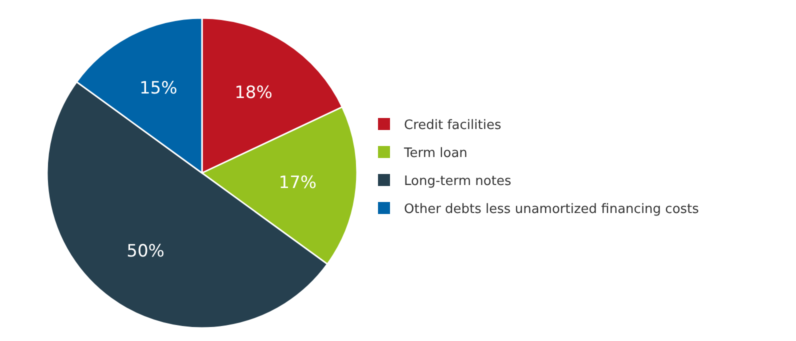 This screenshot has width=796, height=341. Describe the element at coordinates (297, 182) in the screenshot. I see `data-label: 17%` at that location.